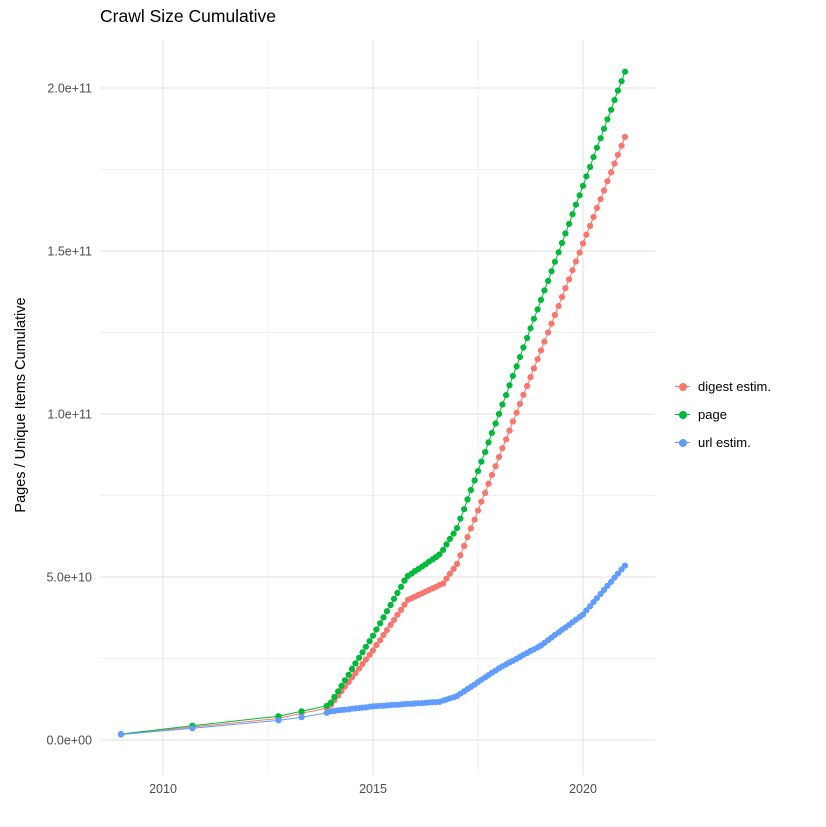 This screenshot has height=827, width=826. Describe the element at coordinates (583, 789) in the screenshot. I see `svg-text: 2020` at that location.